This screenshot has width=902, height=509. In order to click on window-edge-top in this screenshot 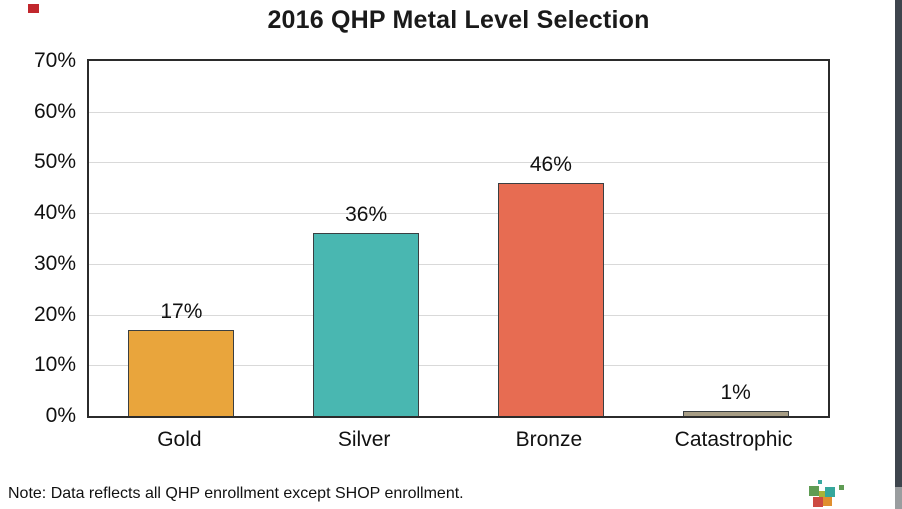, I will do `click(898, 243)`.